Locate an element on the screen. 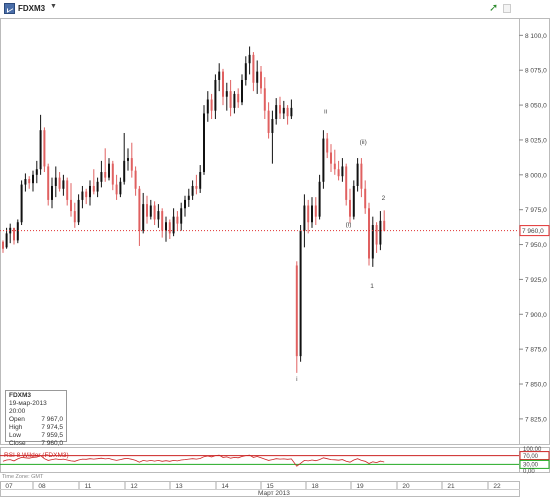  y-tick-label: 7 900,0 is located at coordinates (536, 315).